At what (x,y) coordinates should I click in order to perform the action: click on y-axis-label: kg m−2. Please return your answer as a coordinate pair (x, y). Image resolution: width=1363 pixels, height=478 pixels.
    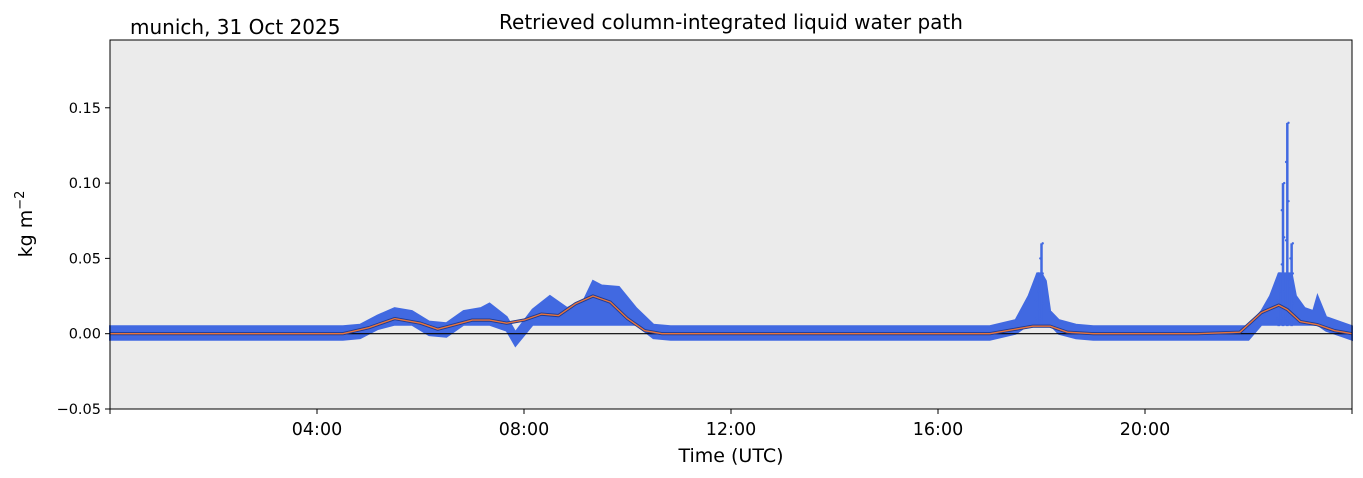
    Looking at the image, I should click on (25, 224).